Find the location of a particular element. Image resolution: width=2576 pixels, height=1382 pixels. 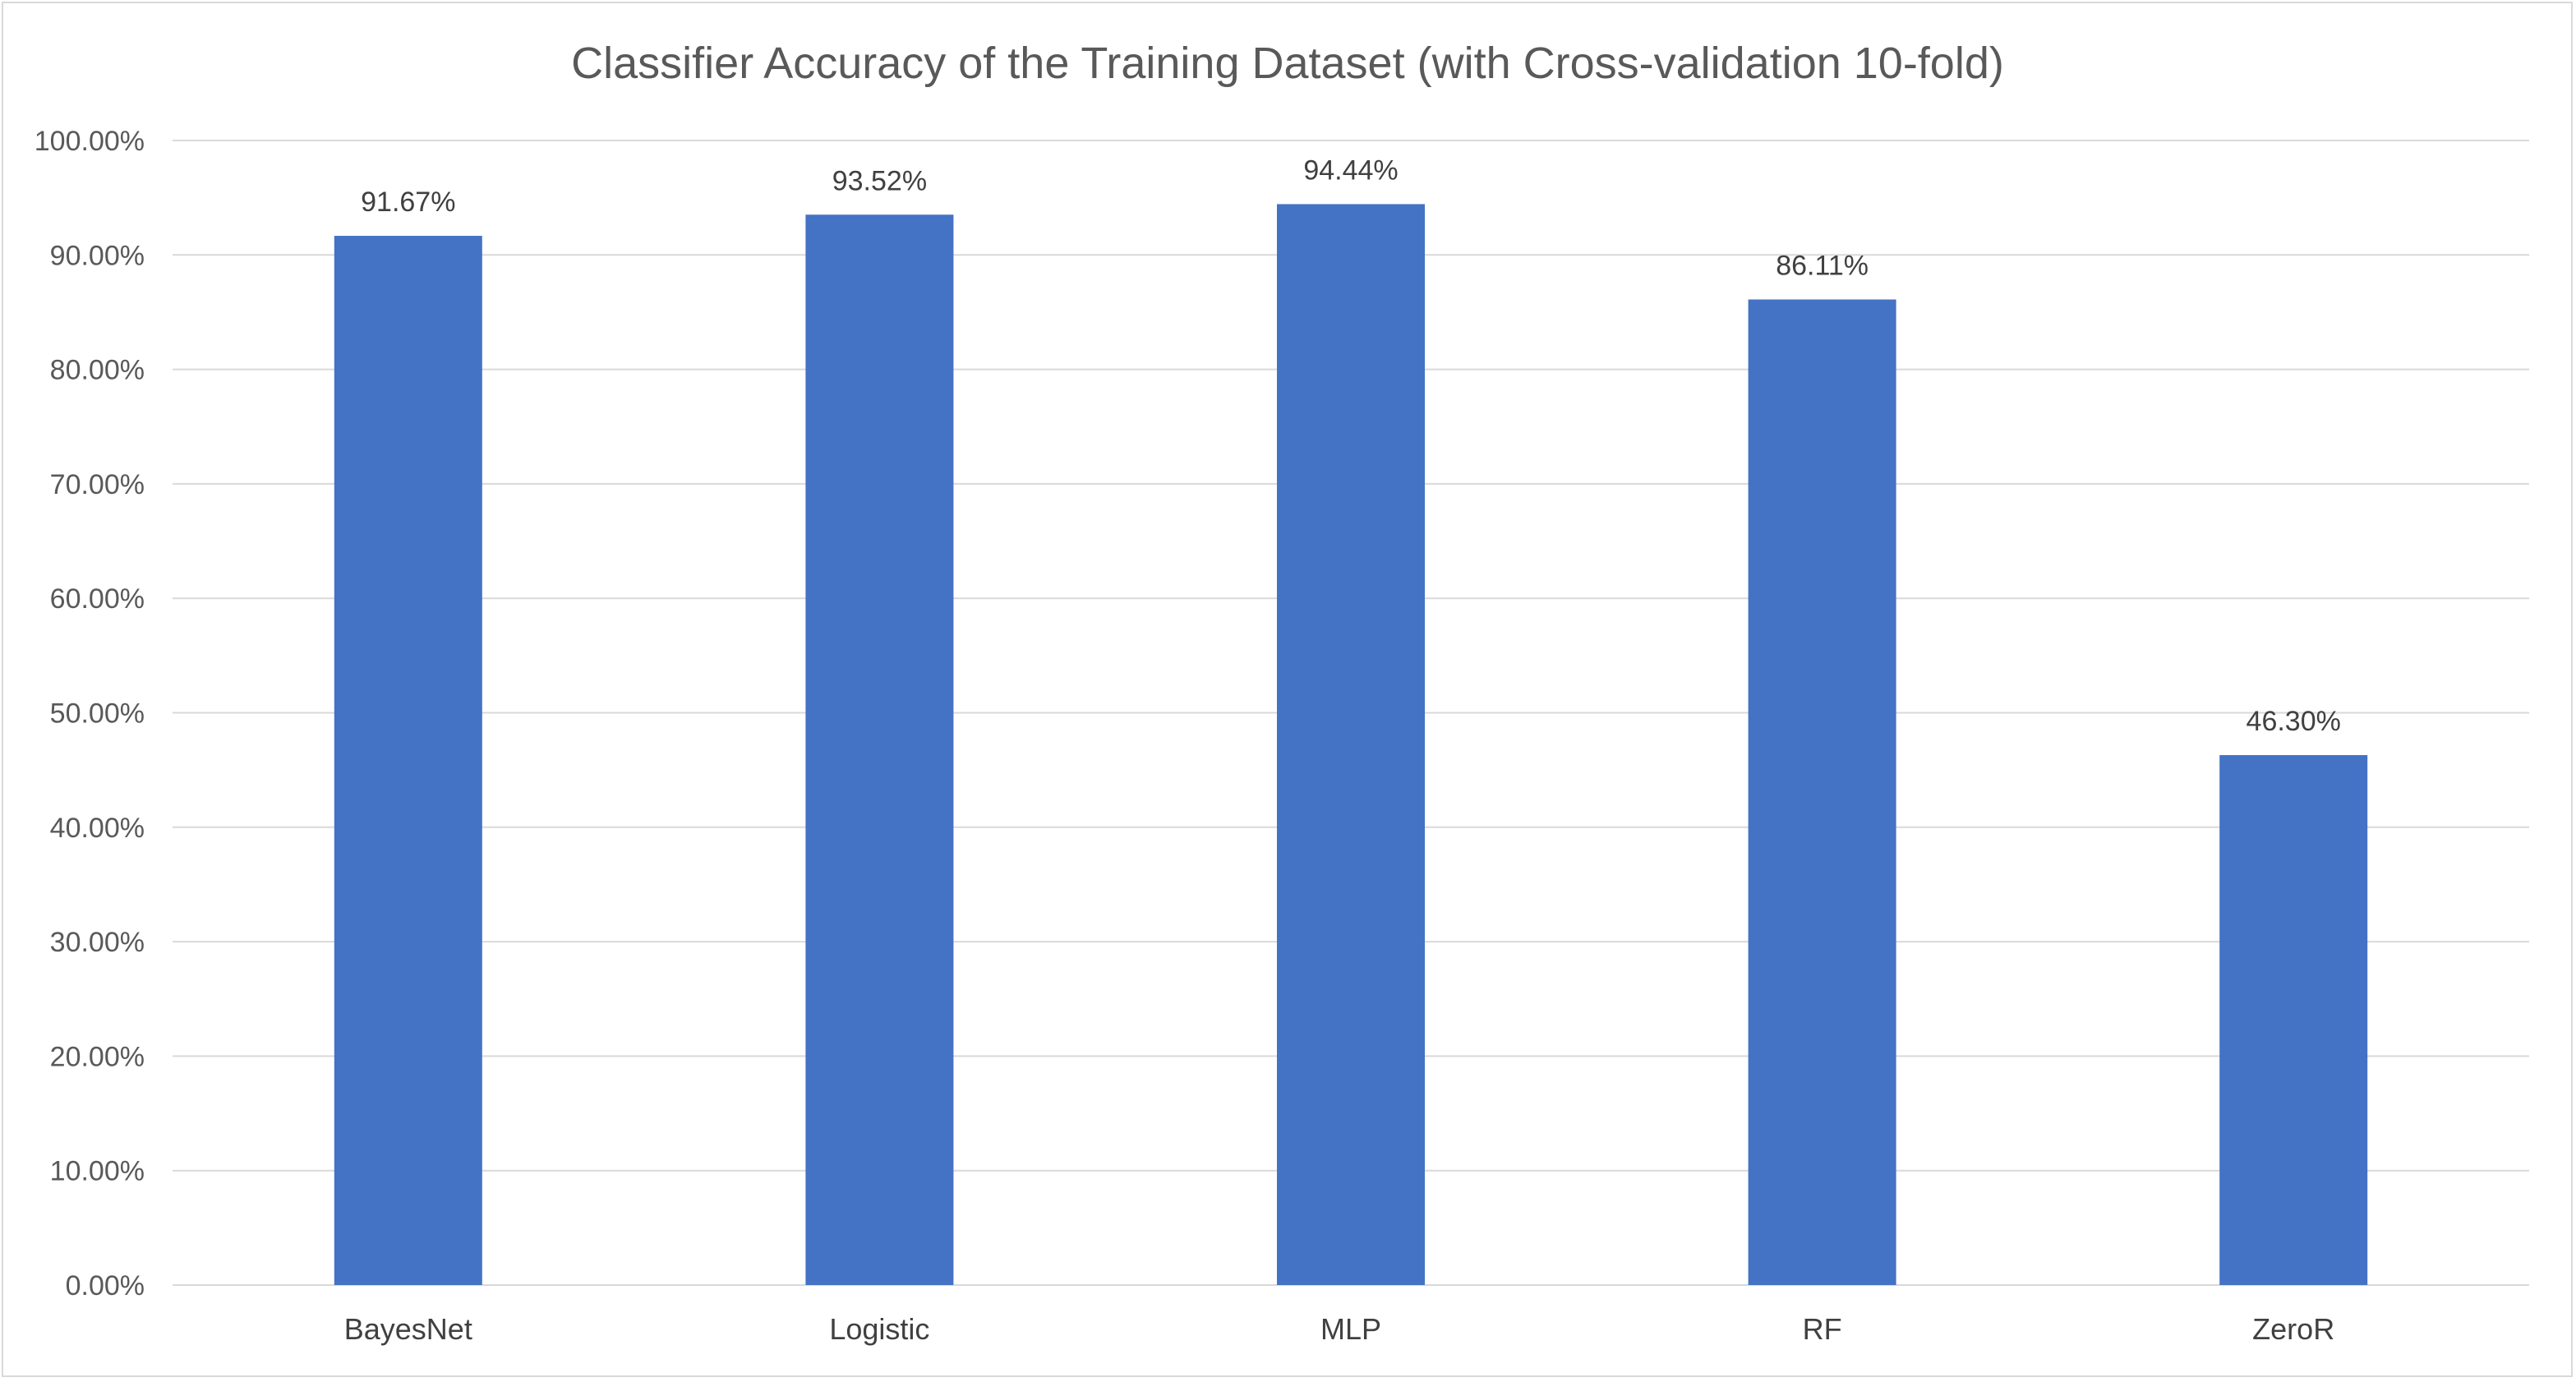

data-label: 93.52% is located at coordinates (879, 180).